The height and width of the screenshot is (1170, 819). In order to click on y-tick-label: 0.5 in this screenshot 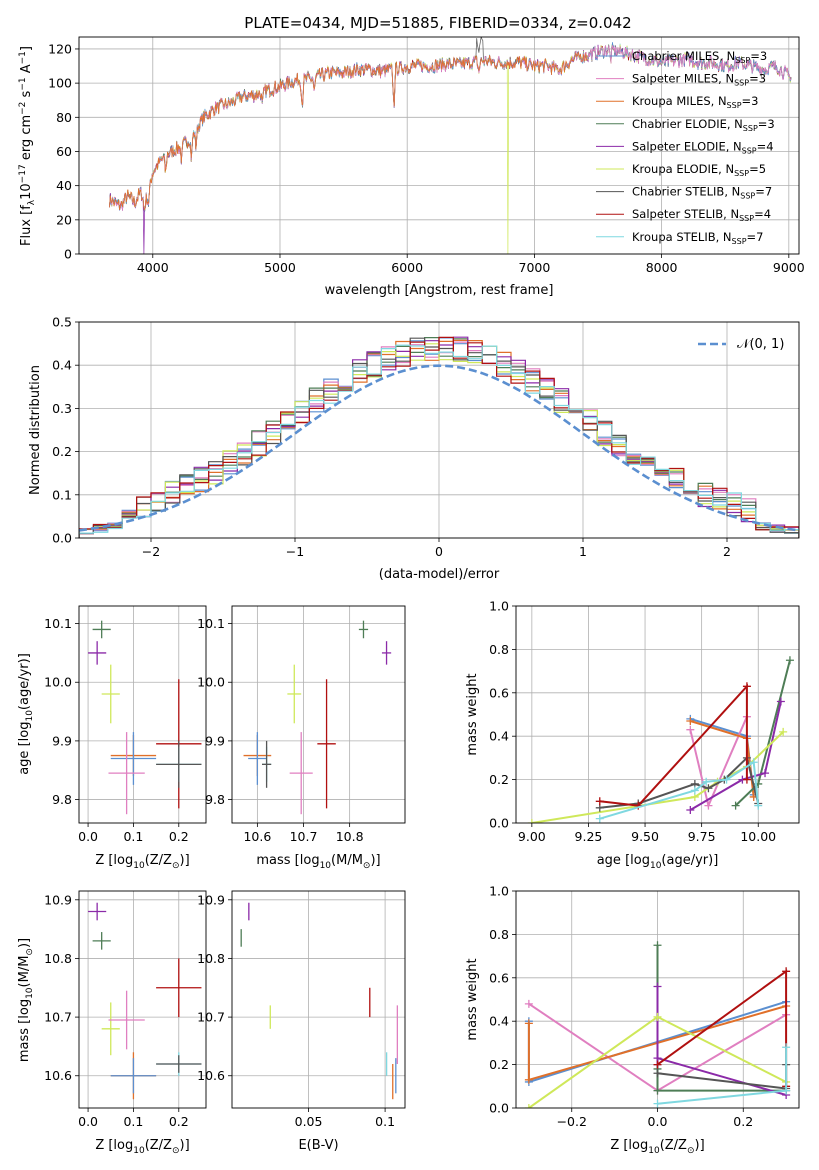, I will do `click(62, 322)`.